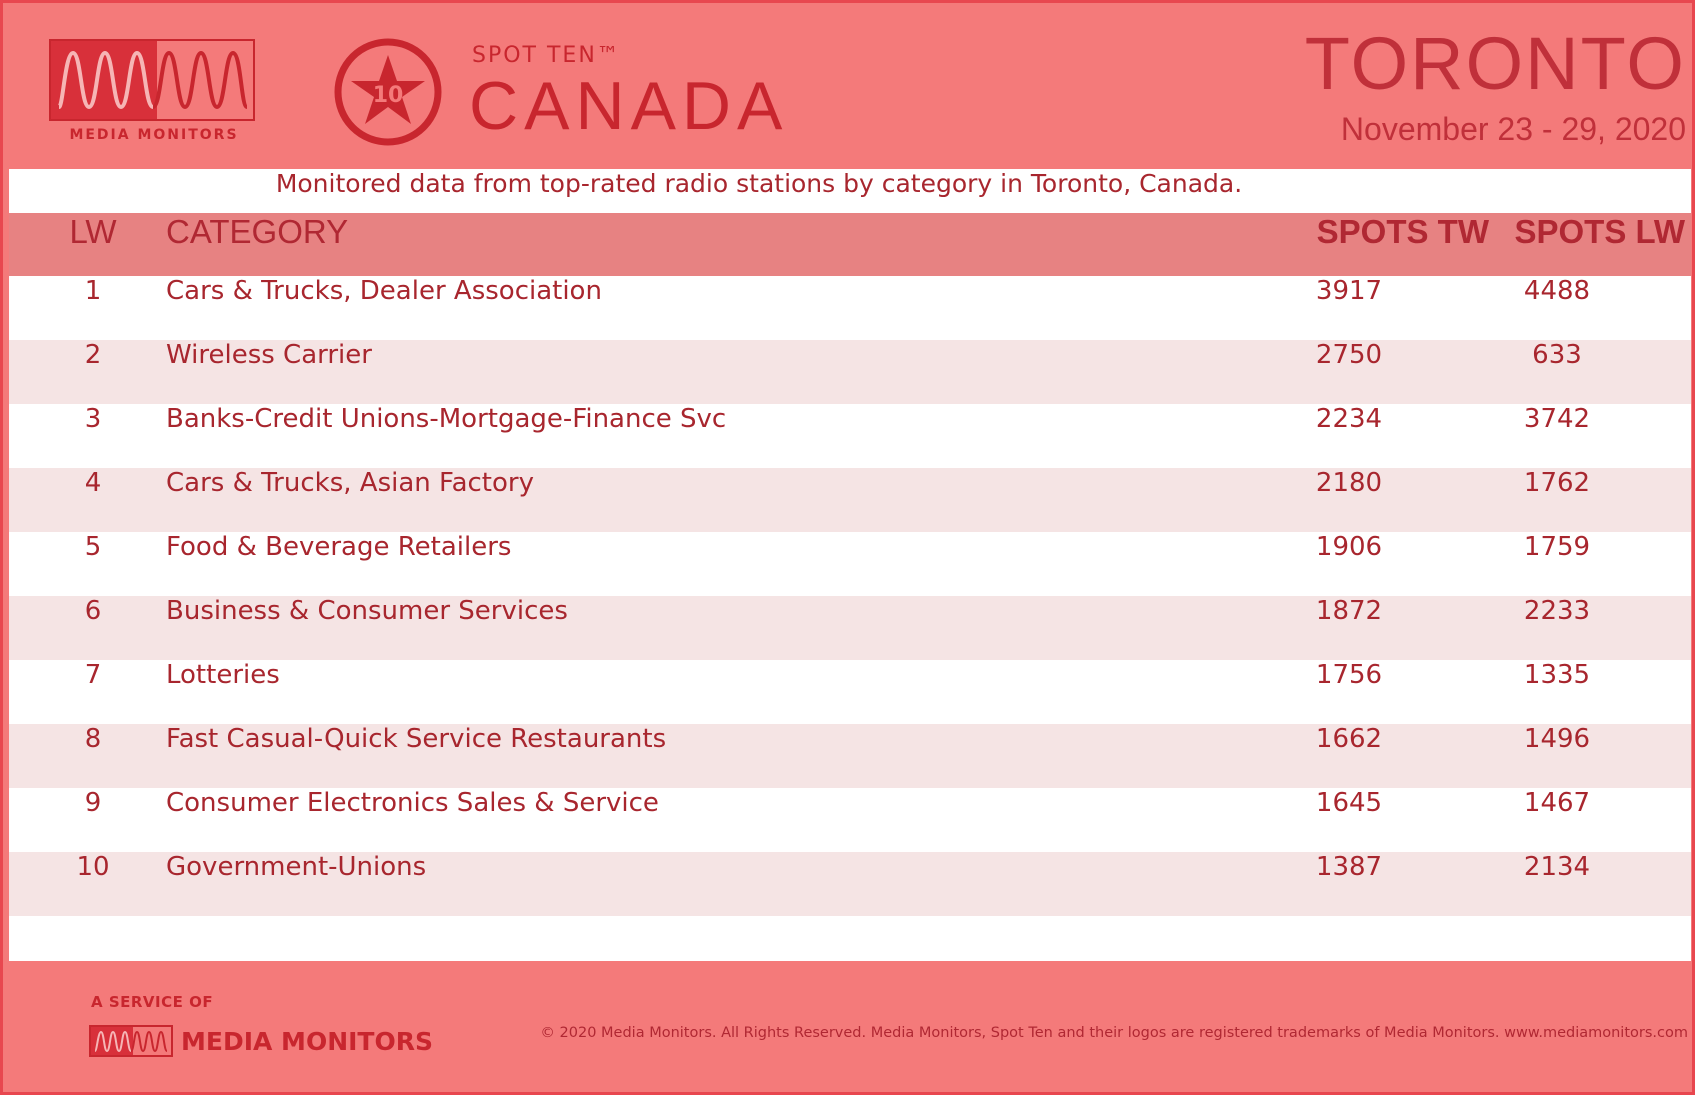 This screenshot has width=1695, height=1095. I want to click on cell-spots-lw: 3742, so click(1557, 419).